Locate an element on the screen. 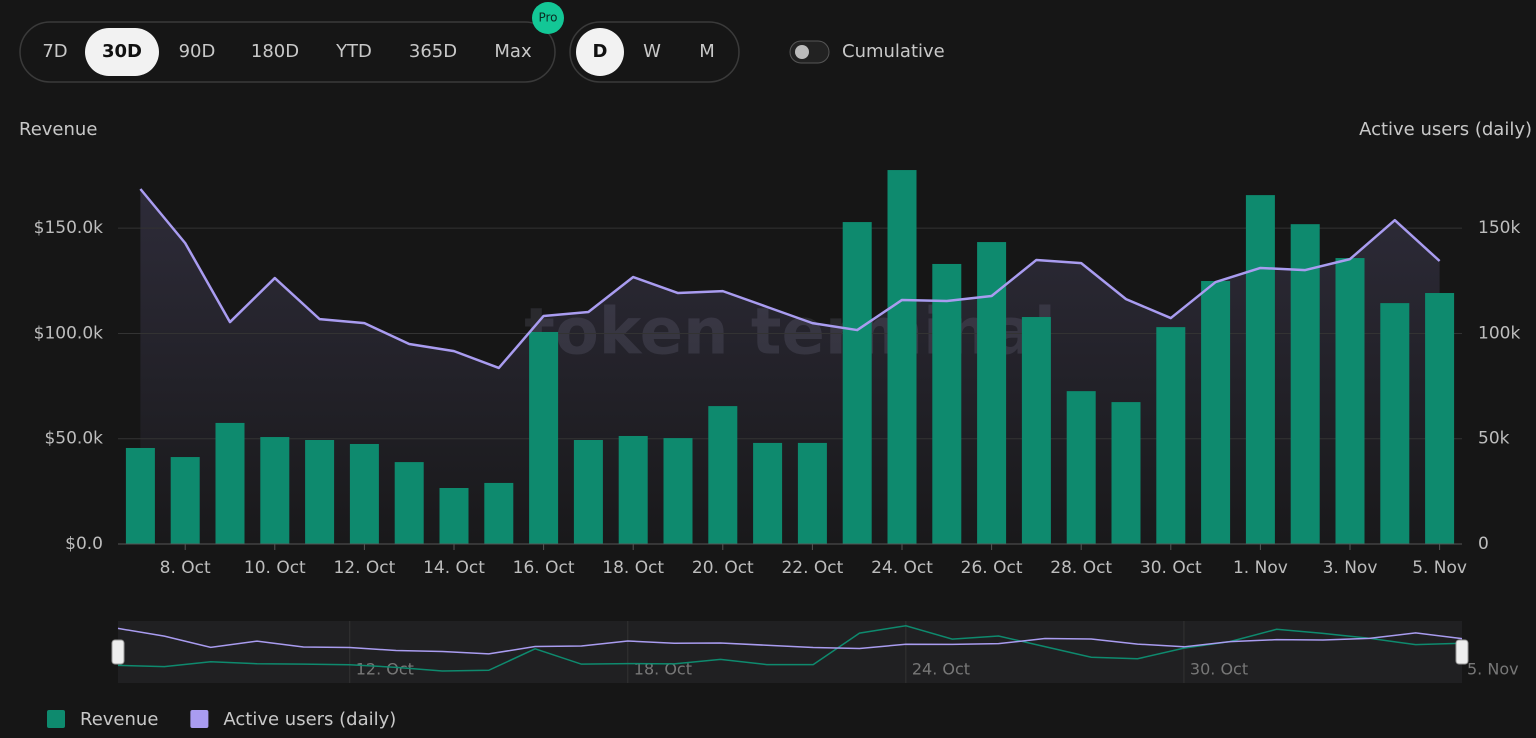 The height and width of the screenshot is (738, 1536). interval-button: D is located at coordinates (600, 51).